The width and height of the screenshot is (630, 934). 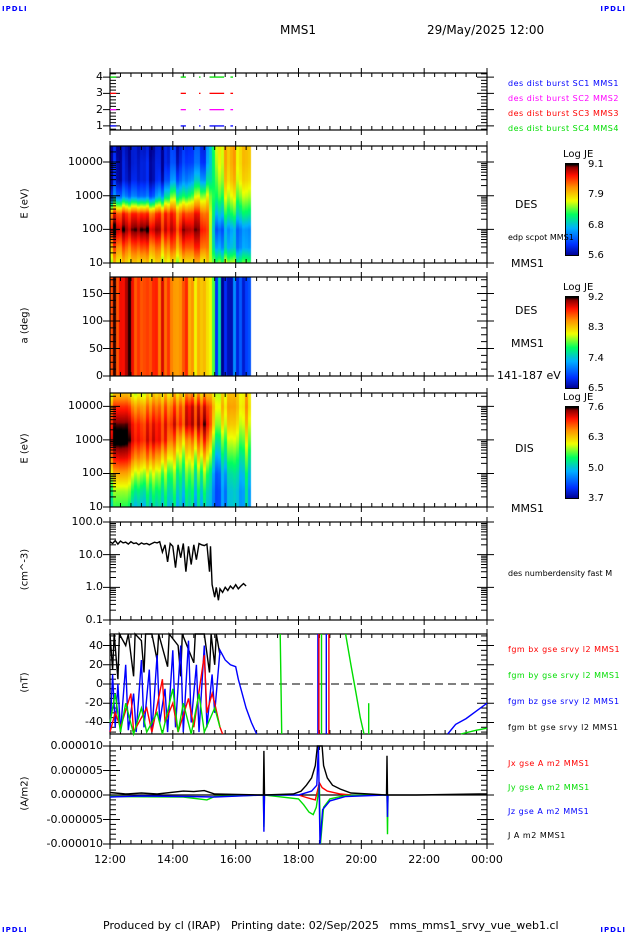 What do you see at coordinates (529, 375) in the screenshot?
I see `panel-side-label: 141-187 eV` at bounding box center [529, 375].